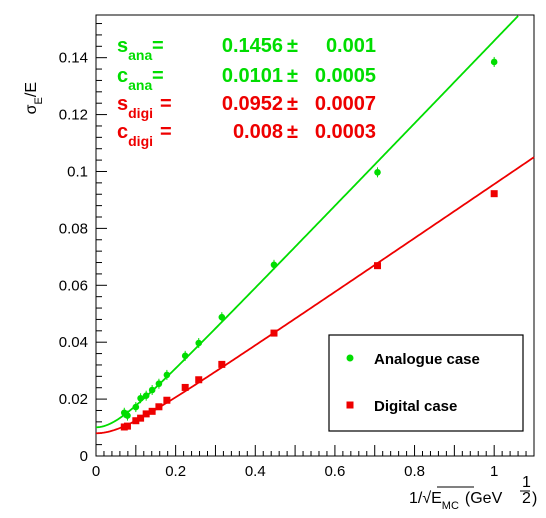 This screenshot has width=546, height=518. I want to click on x-title-pre: 1/√, so click(420, 498).